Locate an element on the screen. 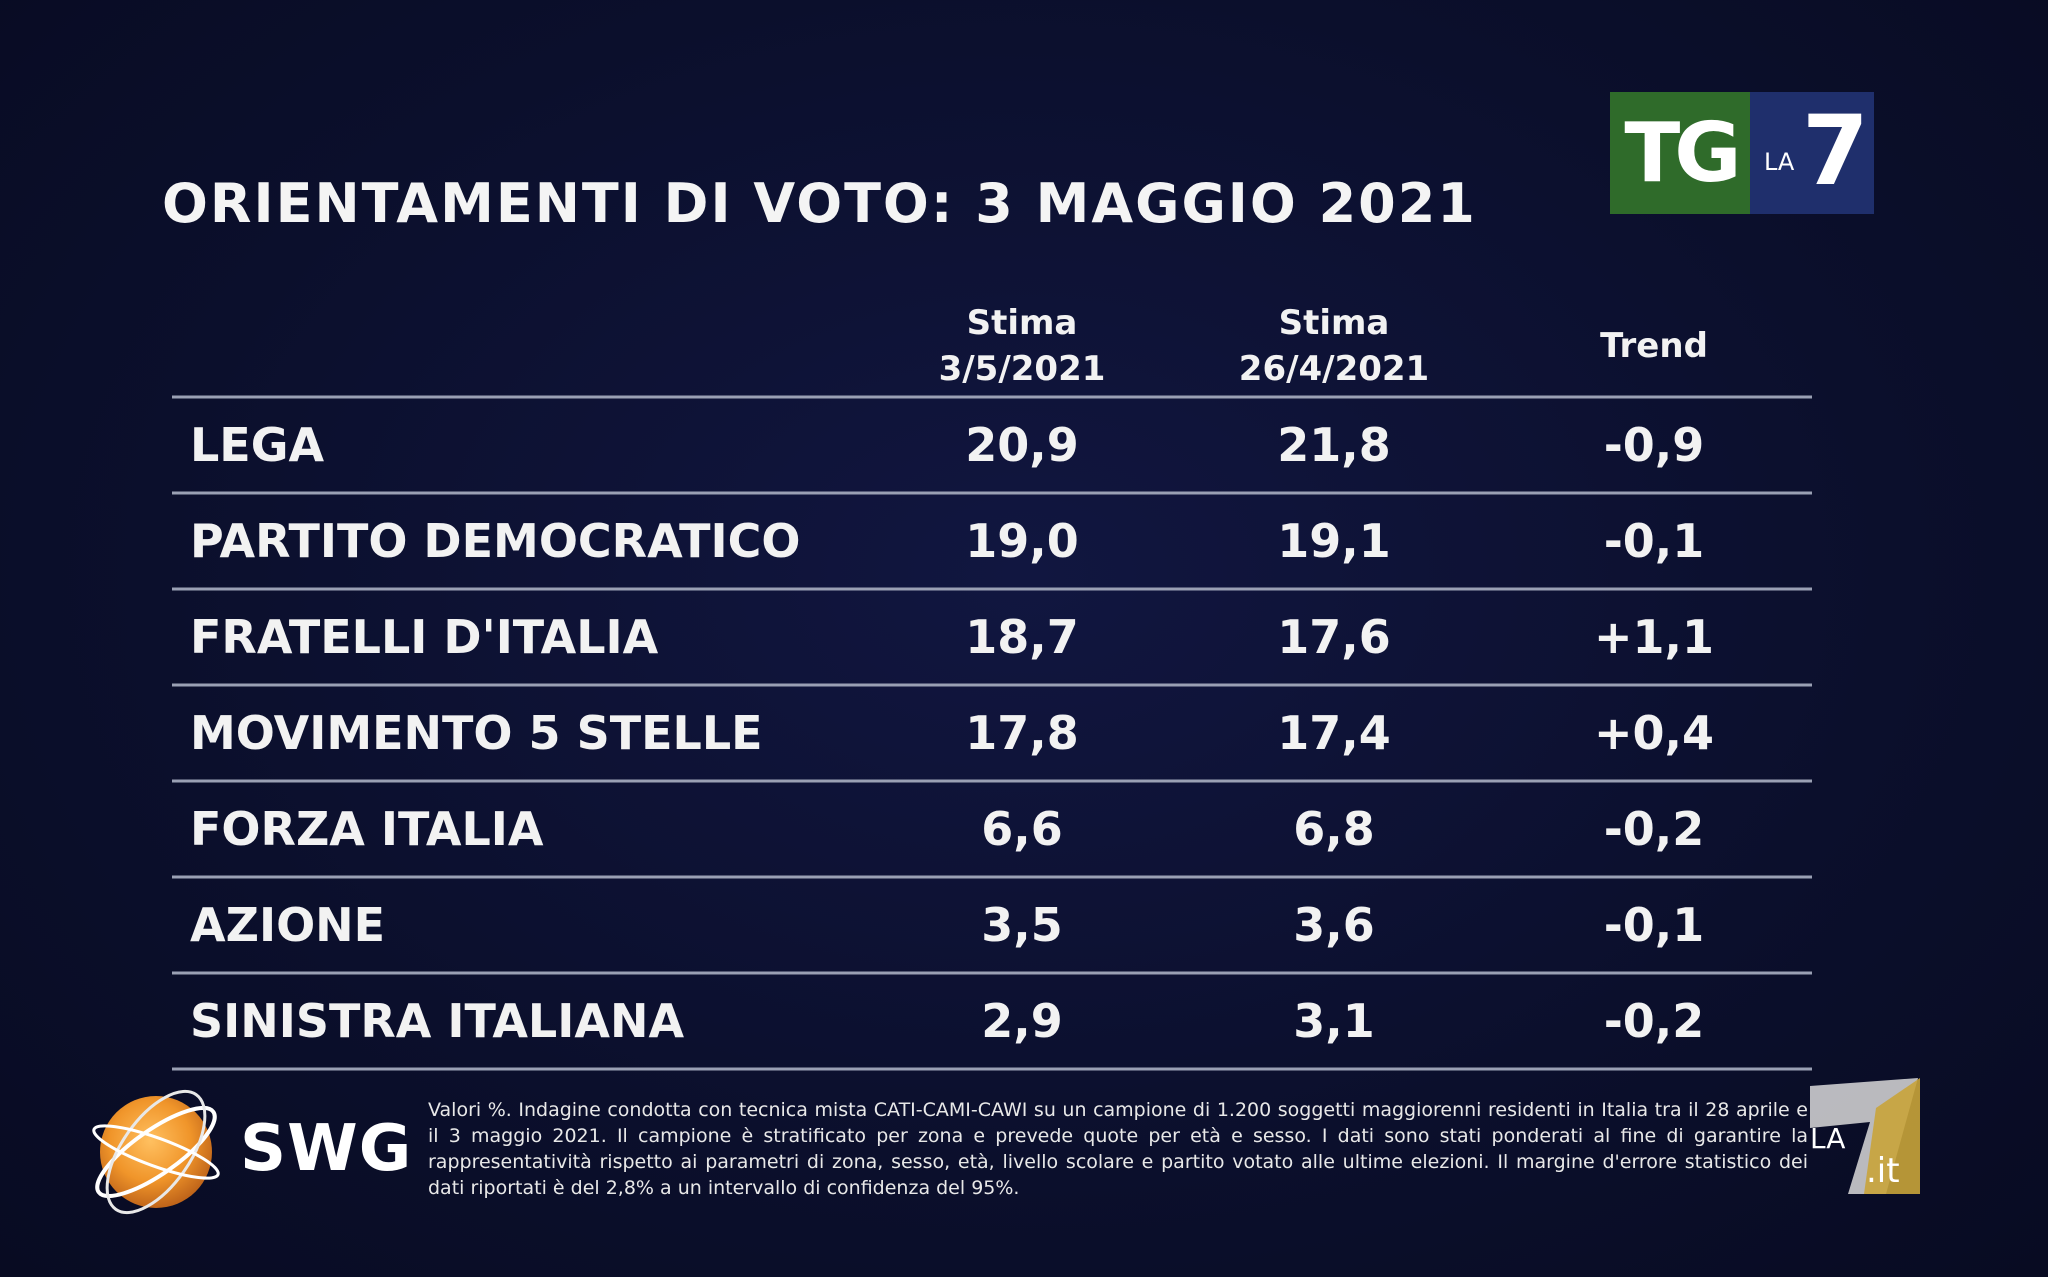  current-estimate: 2,9 is located at coordinates (1022, 1021).